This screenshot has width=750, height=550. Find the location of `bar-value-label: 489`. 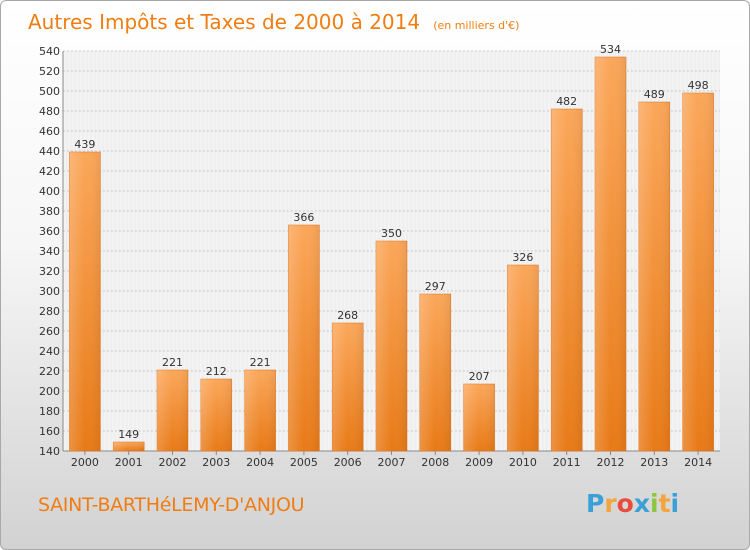

bar-value-label: 489 is located at coordinates (654, 94).